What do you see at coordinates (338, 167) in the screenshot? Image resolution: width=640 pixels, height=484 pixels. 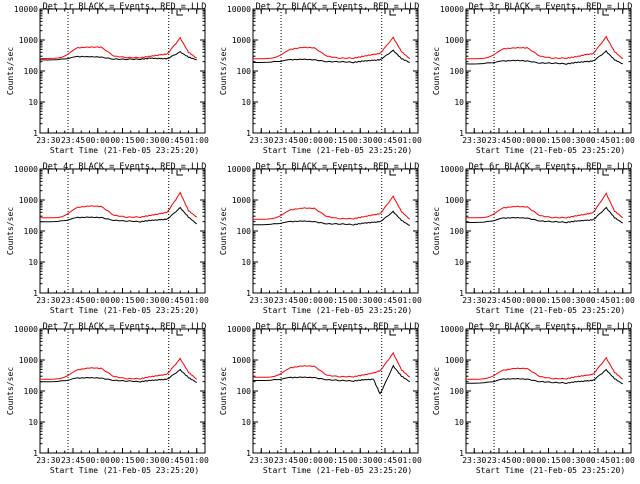 I see `chart-title: Det 5r BLACK = Events, RED = LLD` at bounding box center [338, 167].